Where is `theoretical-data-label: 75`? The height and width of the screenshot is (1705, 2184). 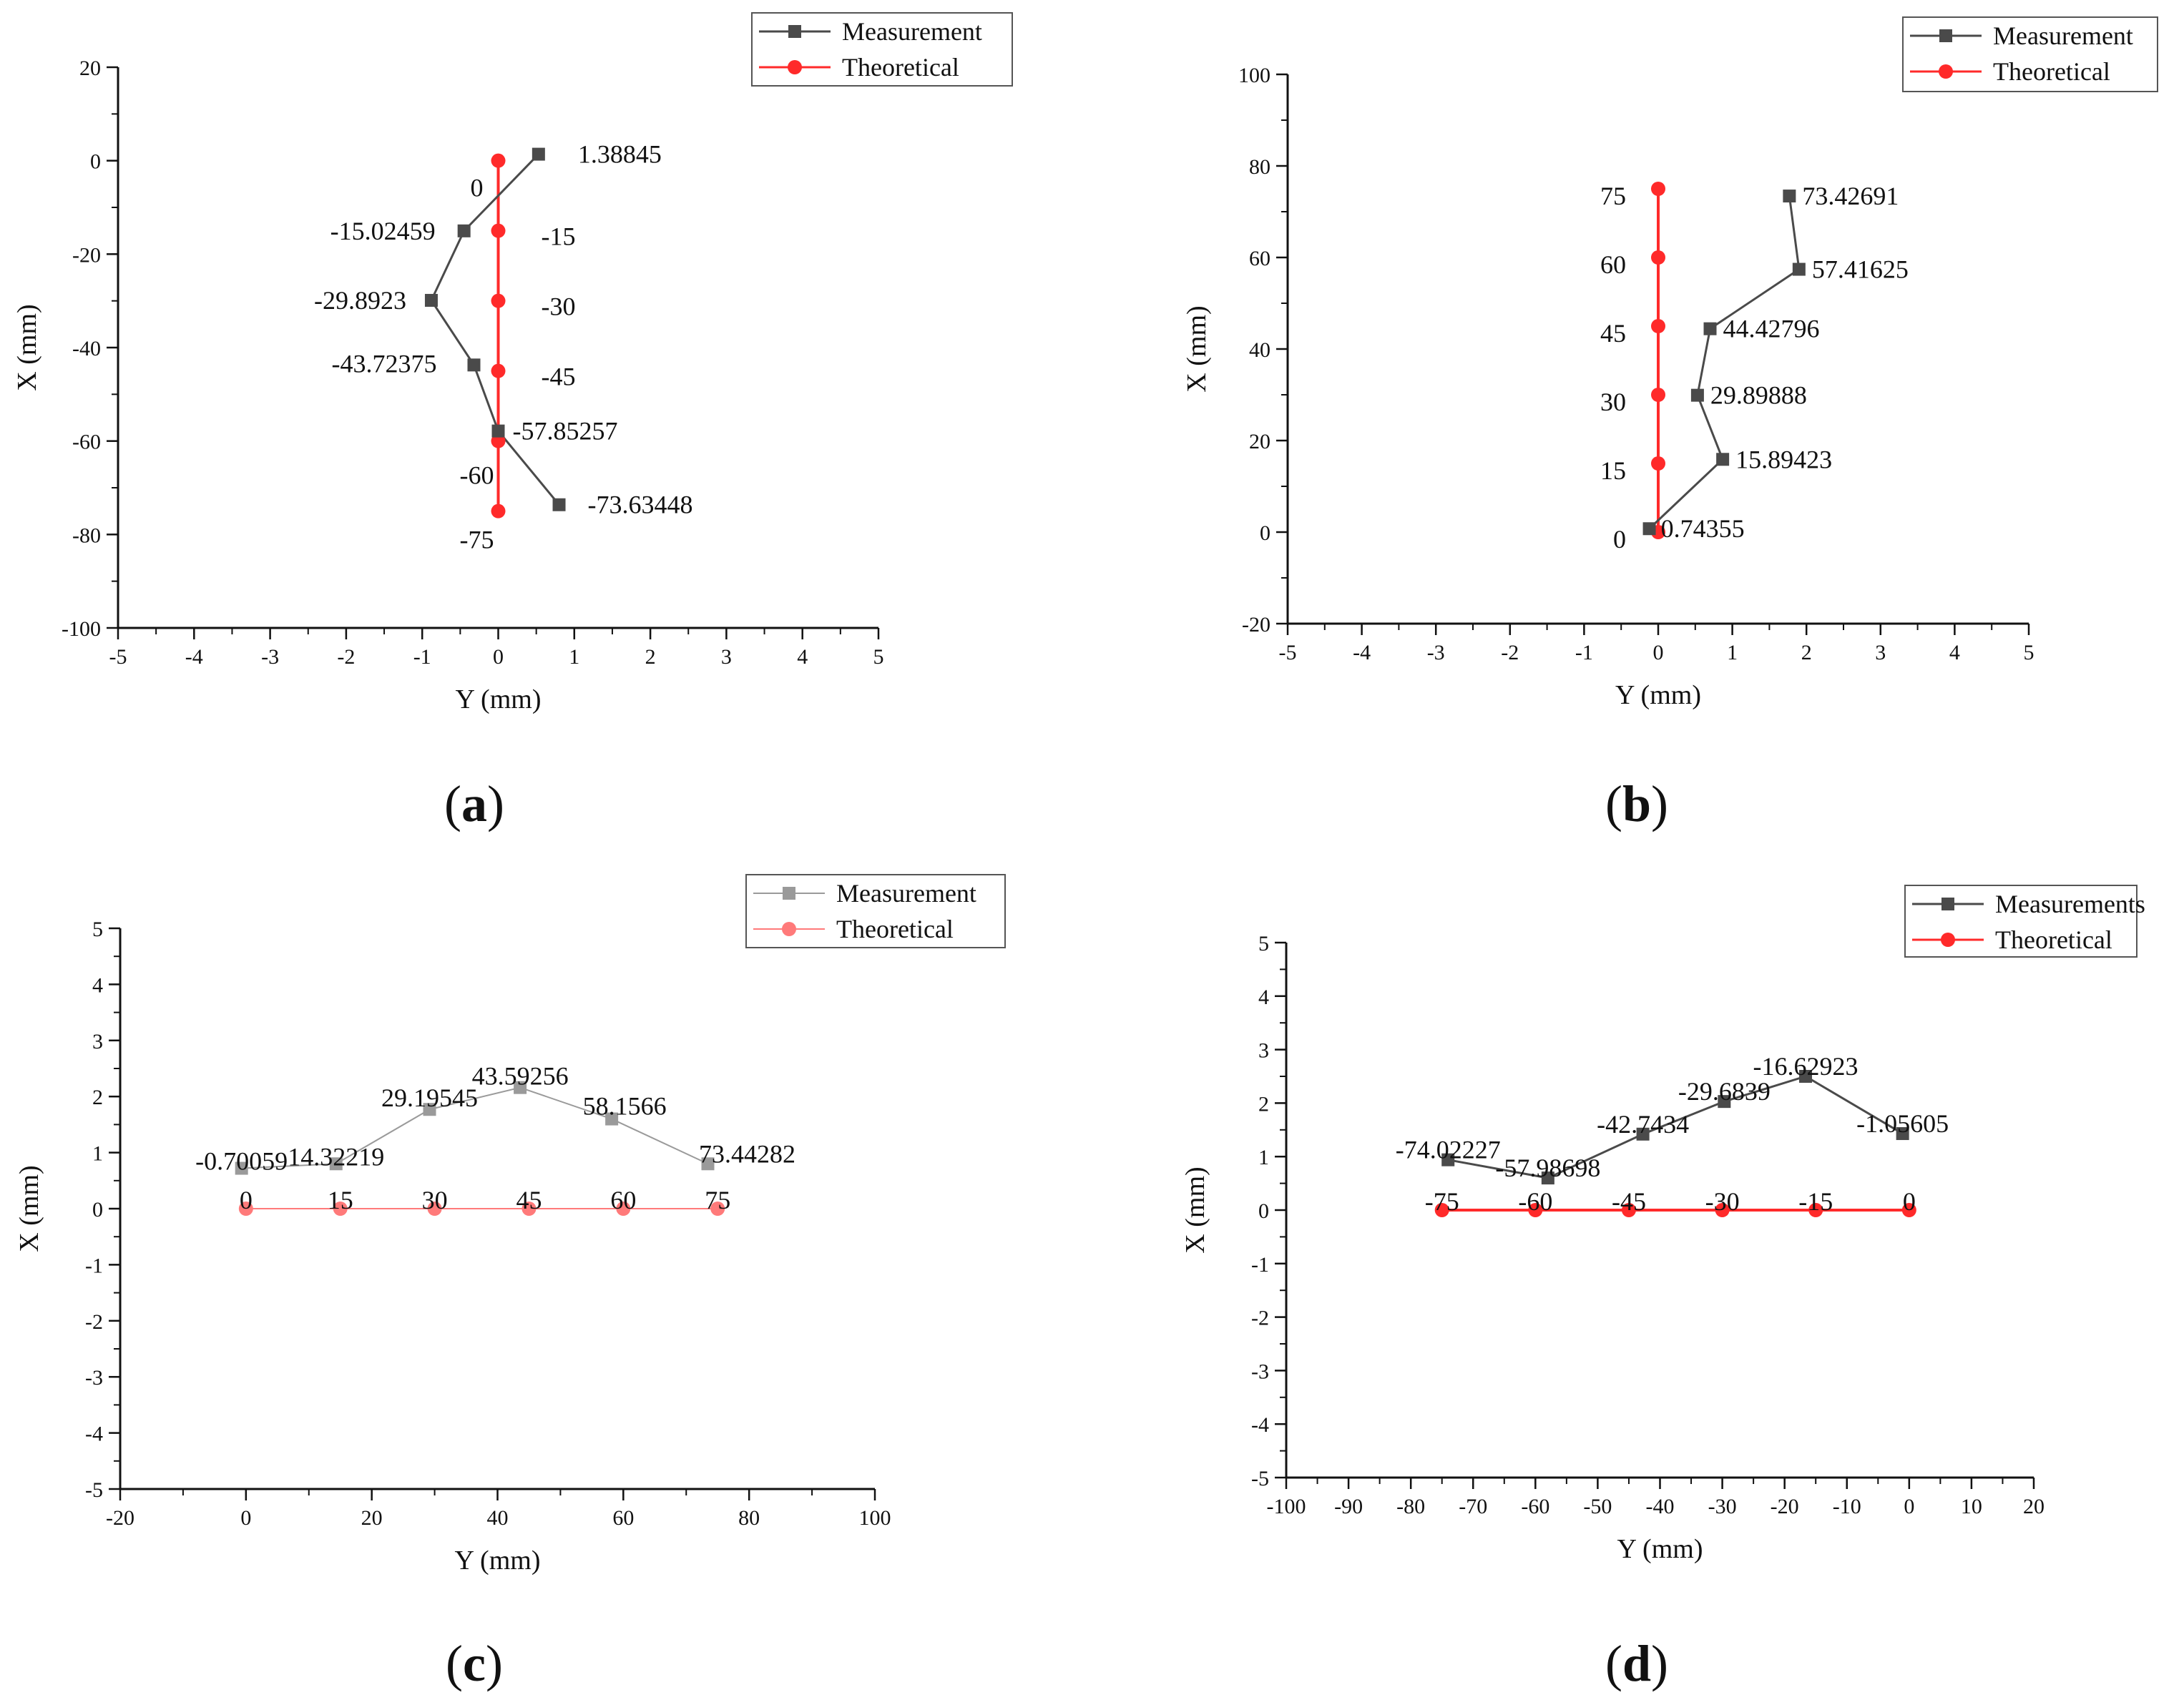
theoretical-data-label: 75 is located at coordinates (717, 1200).